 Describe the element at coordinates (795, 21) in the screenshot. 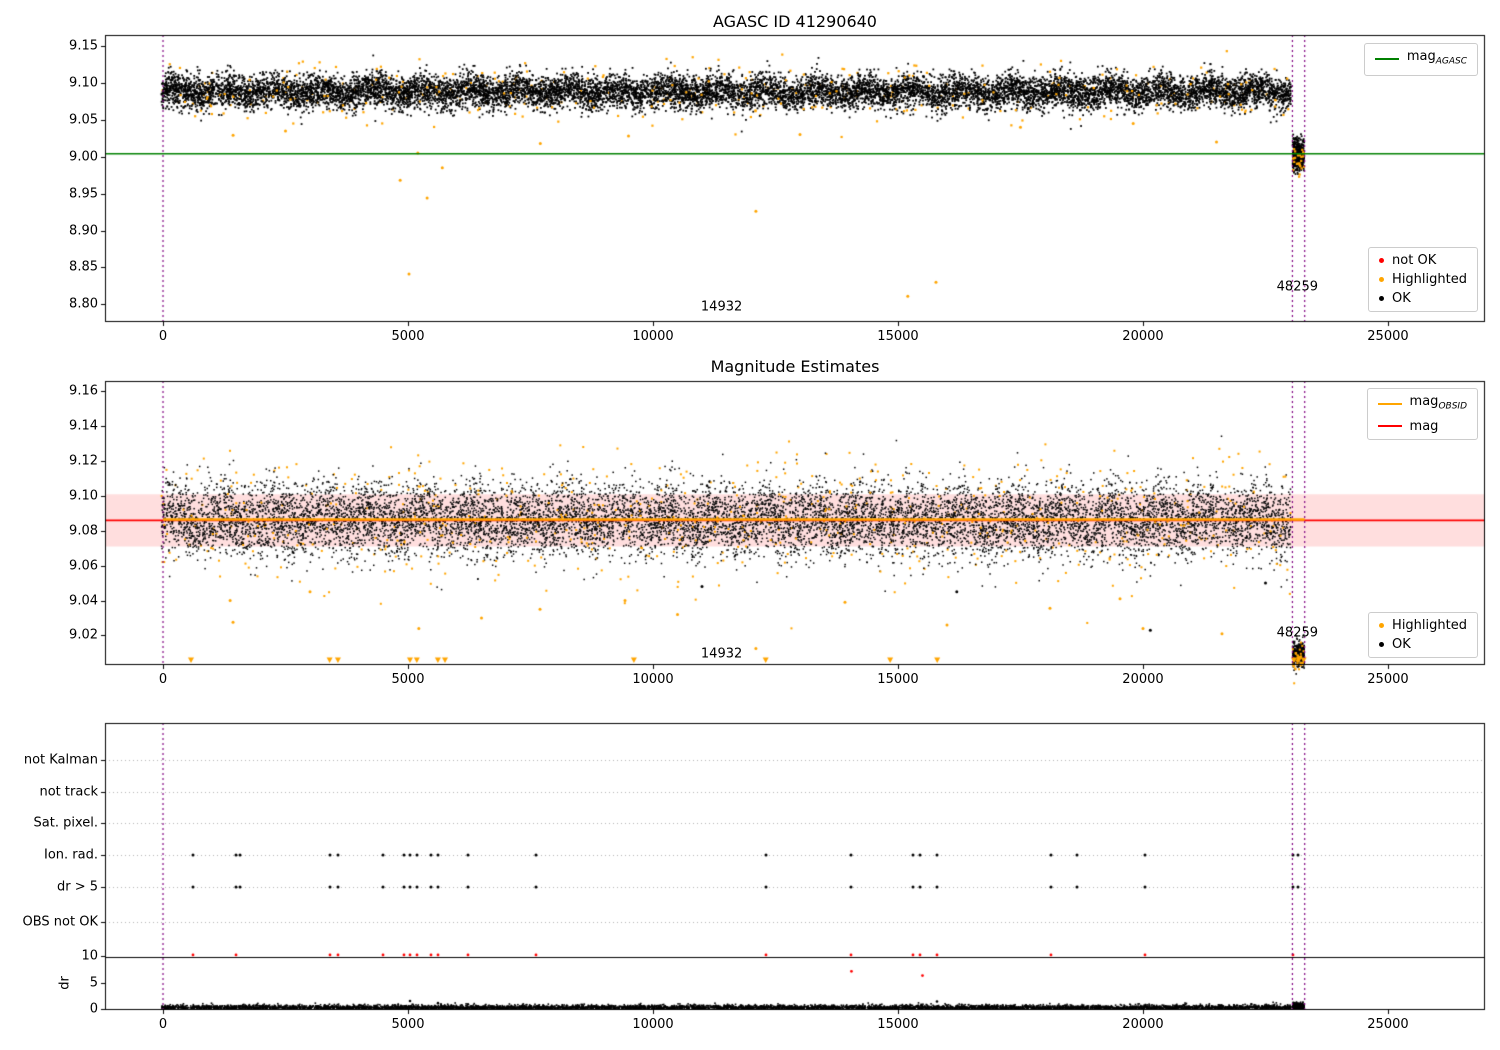

I see `plot1-title: AGASC ID 41290640` at that location.